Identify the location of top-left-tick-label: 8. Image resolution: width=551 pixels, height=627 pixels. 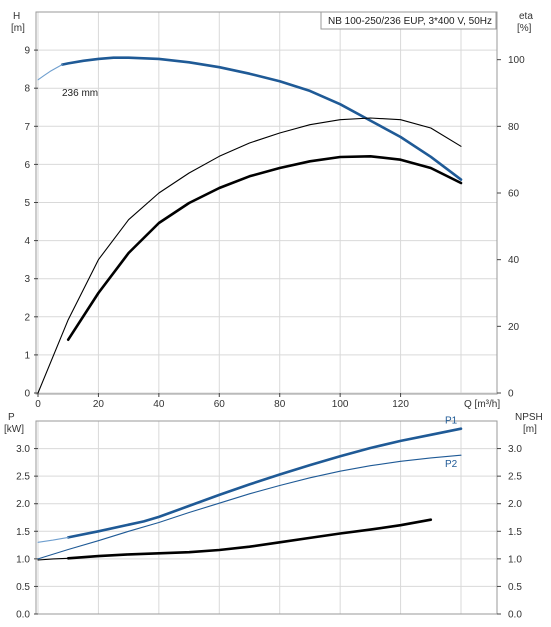
(27, 89).